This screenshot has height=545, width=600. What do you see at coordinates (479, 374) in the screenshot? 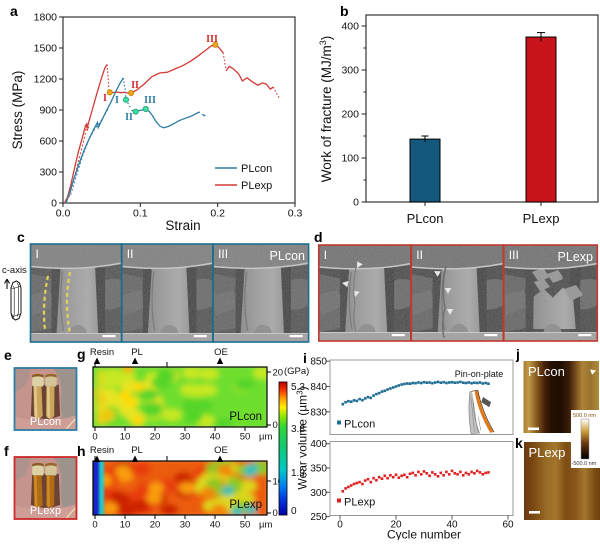
I see `svg-text: Pin-on-plate` at bounding box center [479, 374].